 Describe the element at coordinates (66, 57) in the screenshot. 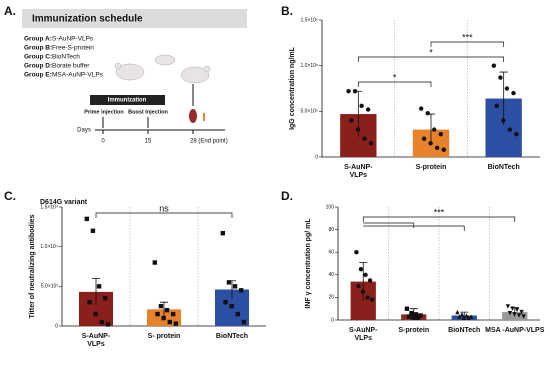

I see `group-text: BioNTech` at that location.